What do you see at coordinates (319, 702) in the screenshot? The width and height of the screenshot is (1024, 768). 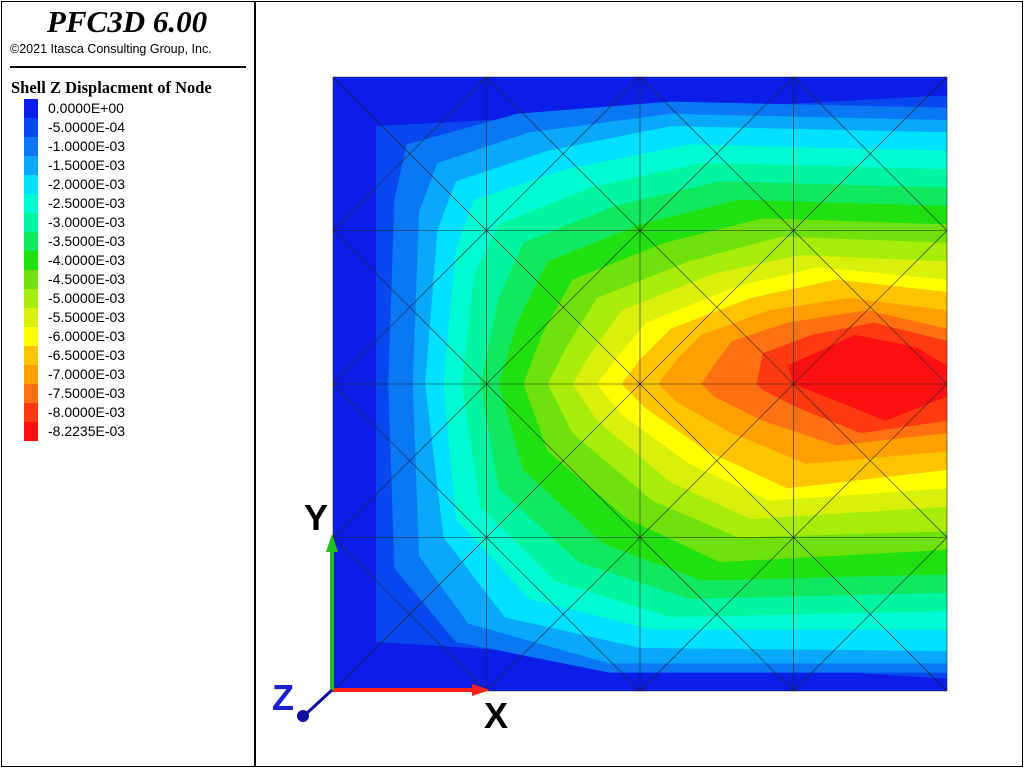 I see `z-axis-line` at bounding box center [319, 702].